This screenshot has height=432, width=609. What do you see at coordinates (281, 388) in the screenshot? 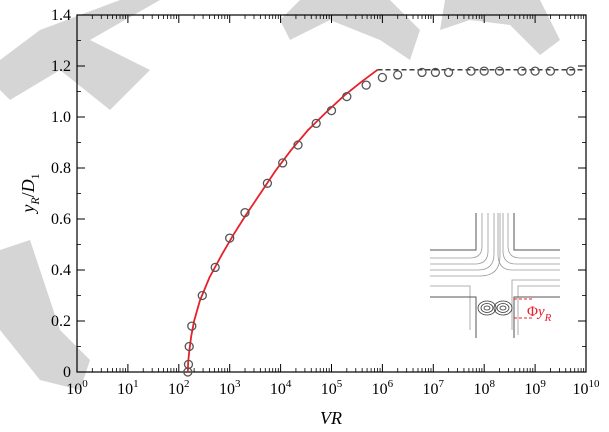
I see `x-tick-label: 10⁴` at bounding box center [281, 388].